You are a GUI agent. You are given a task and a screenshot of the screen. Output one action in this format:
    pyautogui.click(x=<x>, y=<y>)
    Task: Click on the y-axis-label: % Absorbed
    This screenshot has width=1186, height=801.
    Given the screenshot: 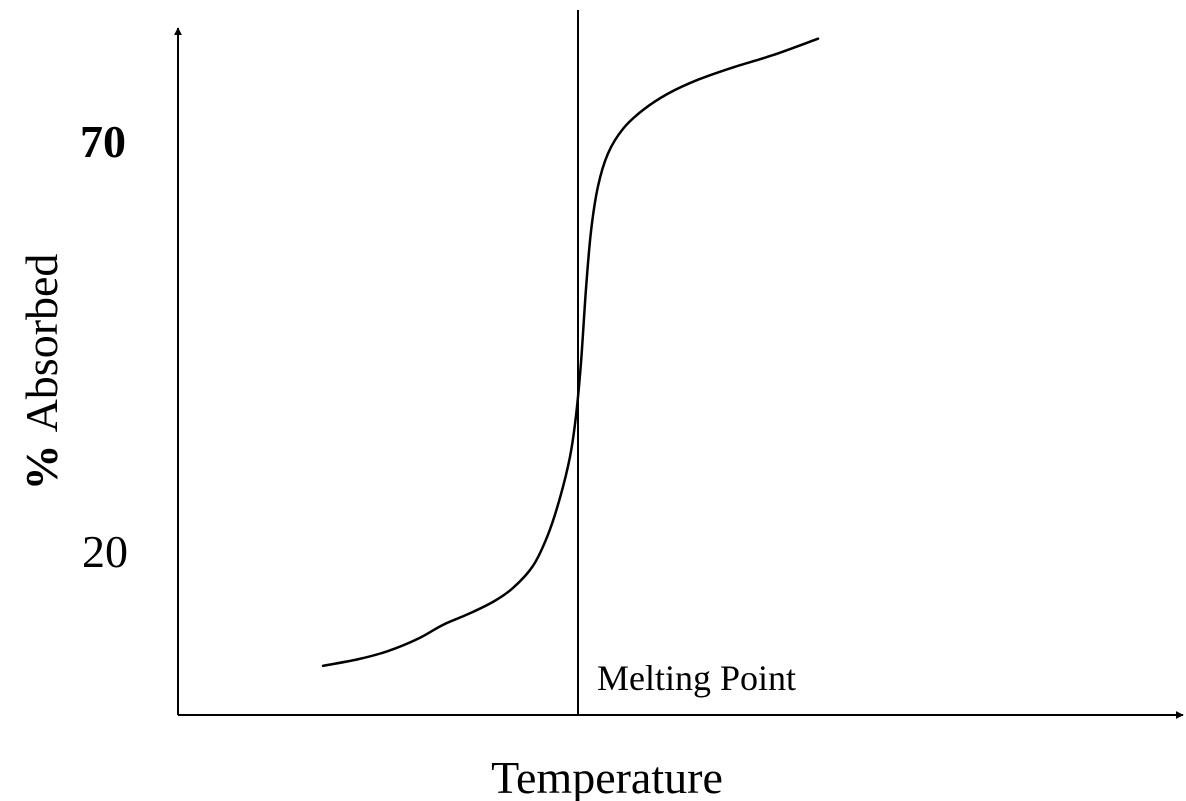 What is the action you would take?
    pyautogui.click(x=41, y=372)
    